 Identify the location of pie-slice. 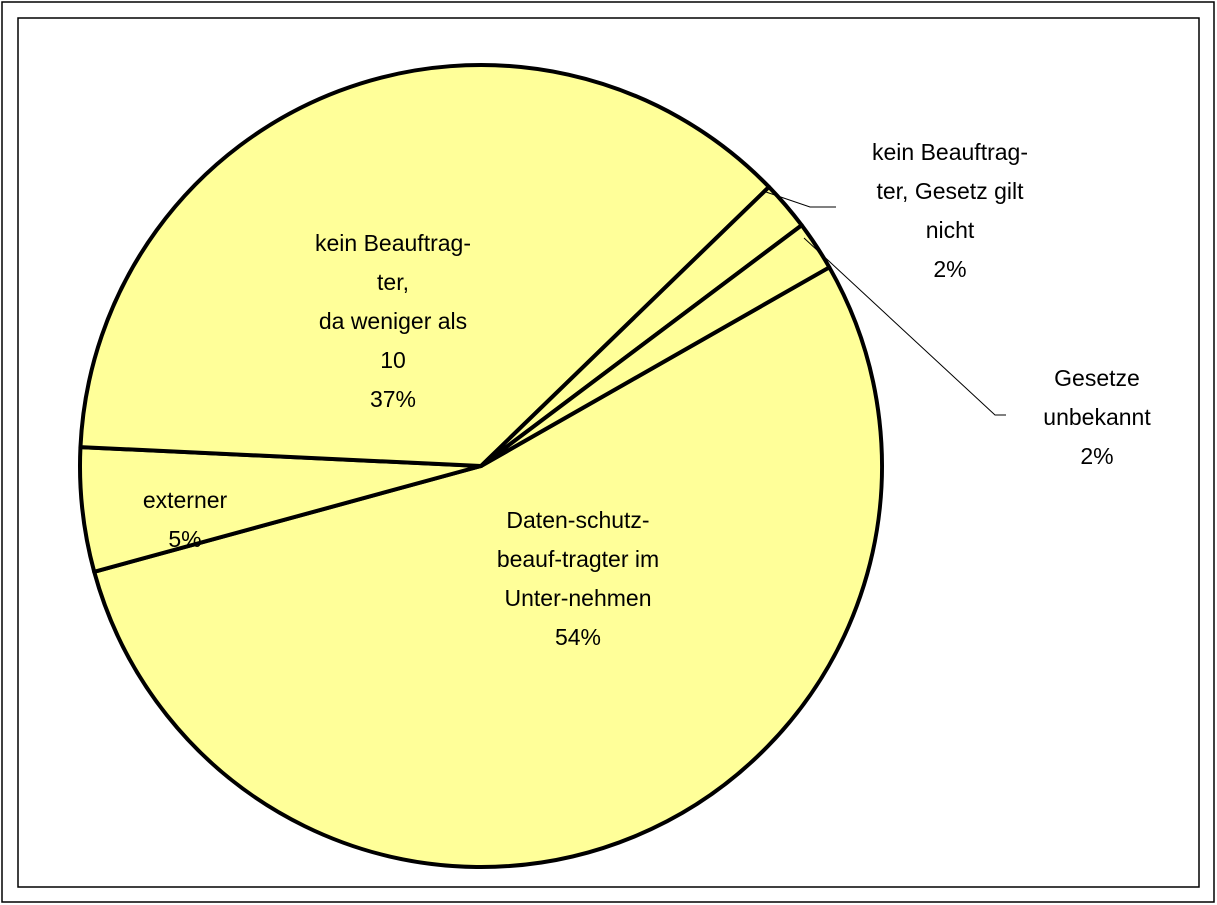
(655, 345).